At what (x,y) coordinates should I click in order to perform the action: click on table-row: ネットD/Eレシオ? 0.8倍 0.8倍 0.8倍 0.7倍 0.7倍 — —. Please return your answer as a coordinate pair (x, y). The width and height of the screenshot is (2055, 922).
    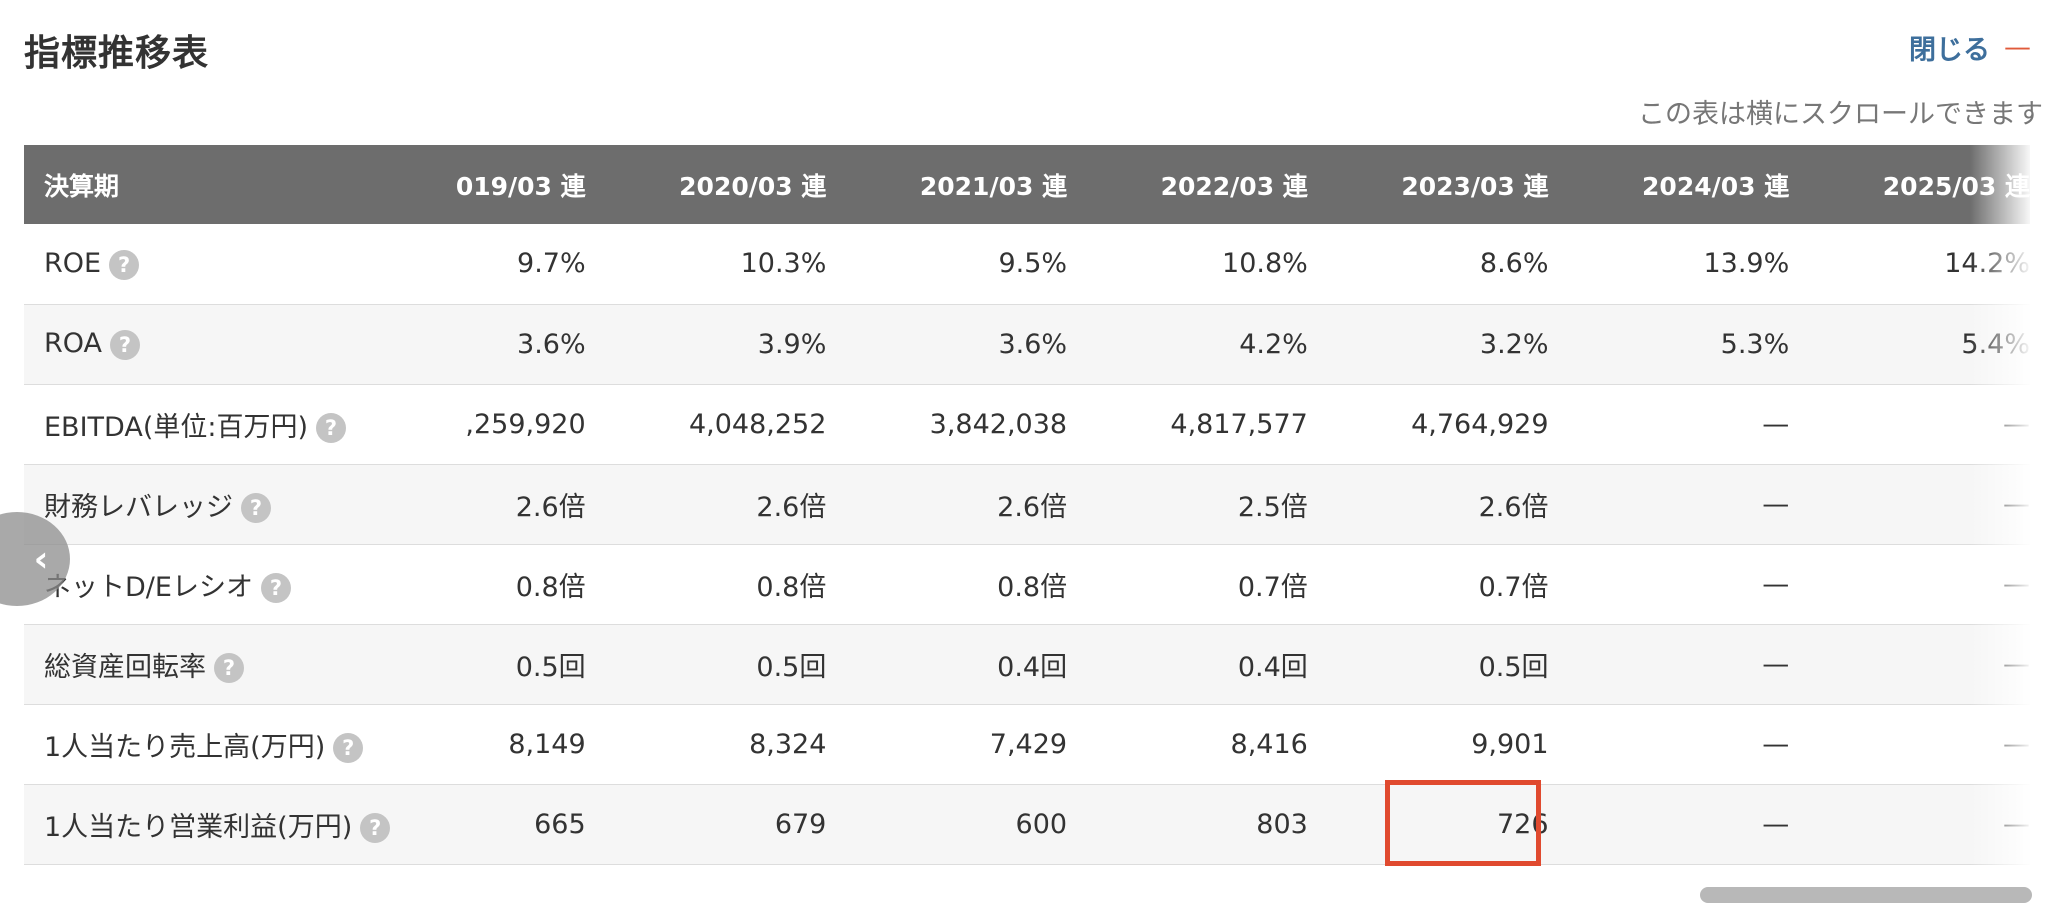
    Looking at the image, I should click on (1027, 584).